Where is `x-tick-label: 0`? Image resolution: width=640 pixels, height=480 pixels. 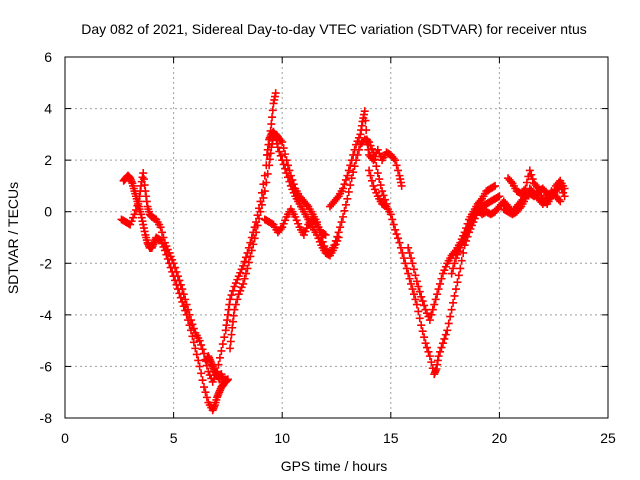 x-tick-label: 0 is located at coordinates (65, 438).